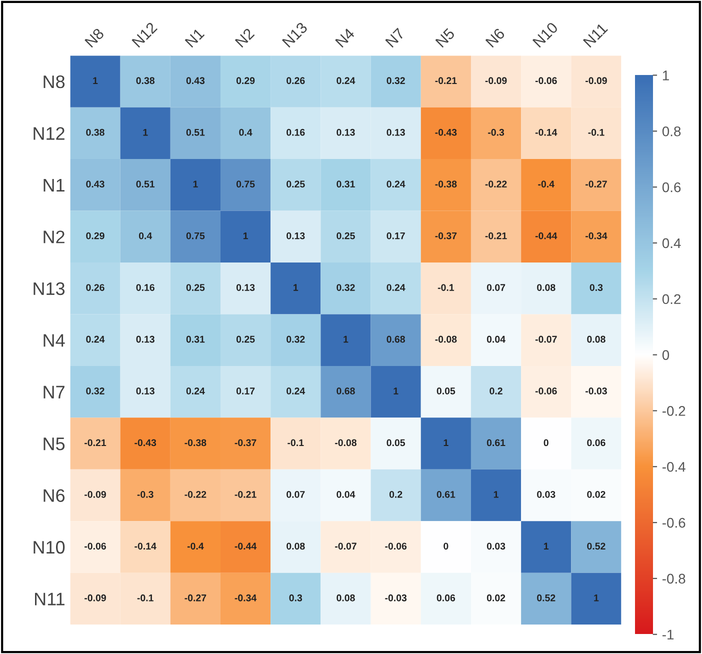  I want to click on color-bar-label: -0.8, so click(674, 579).